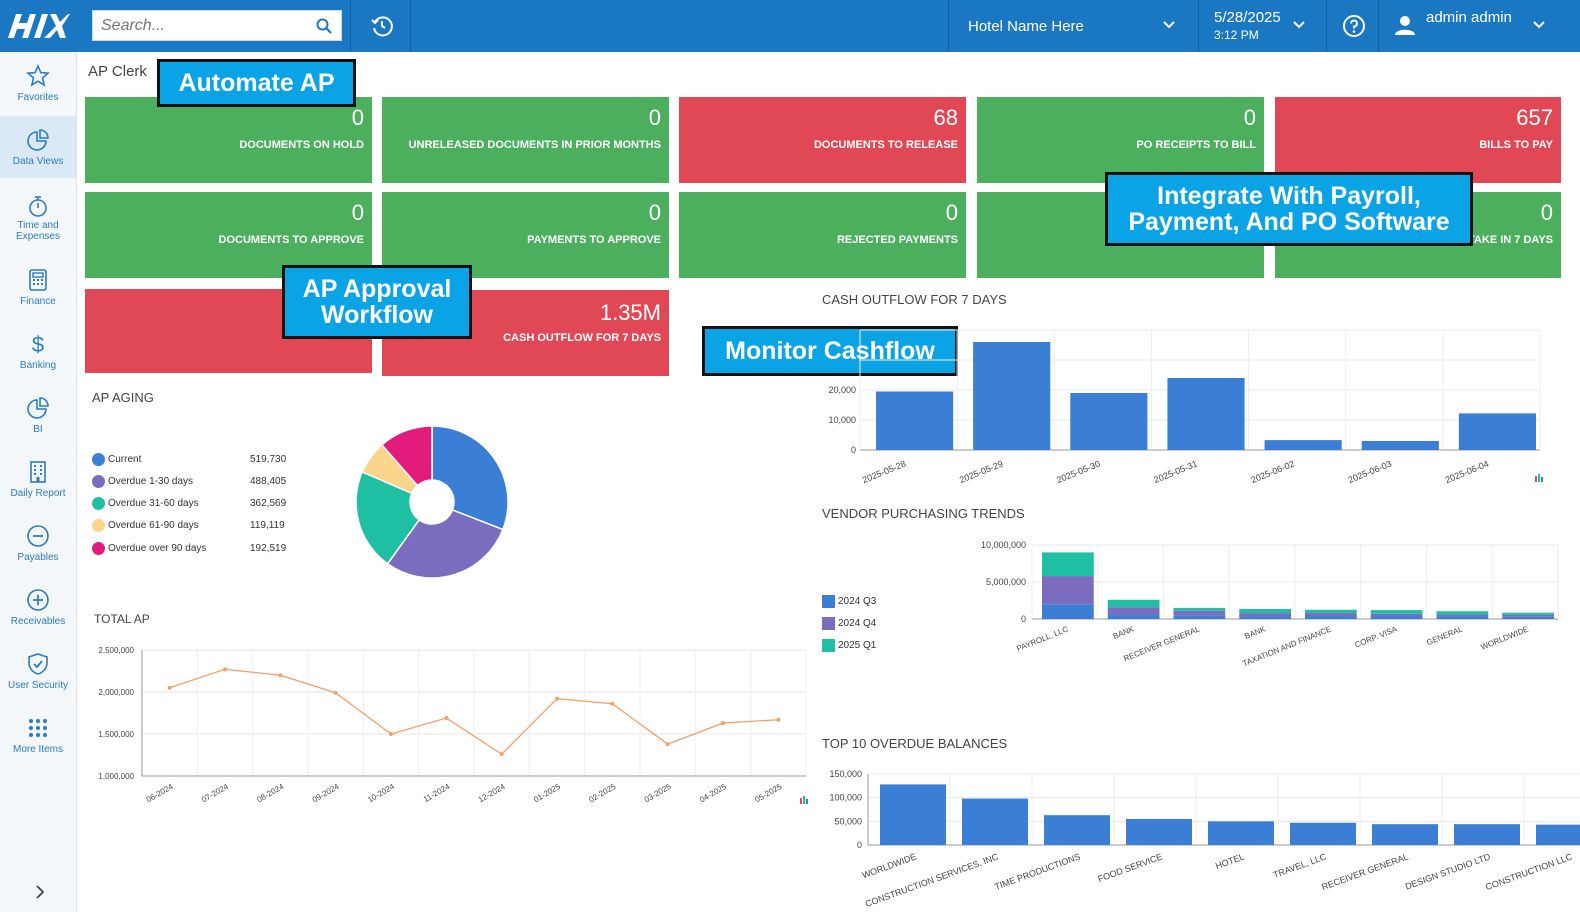 The image size is (1580, 912). I want to click on sidebar-item-favorites: Favorites, so click(38, 83).